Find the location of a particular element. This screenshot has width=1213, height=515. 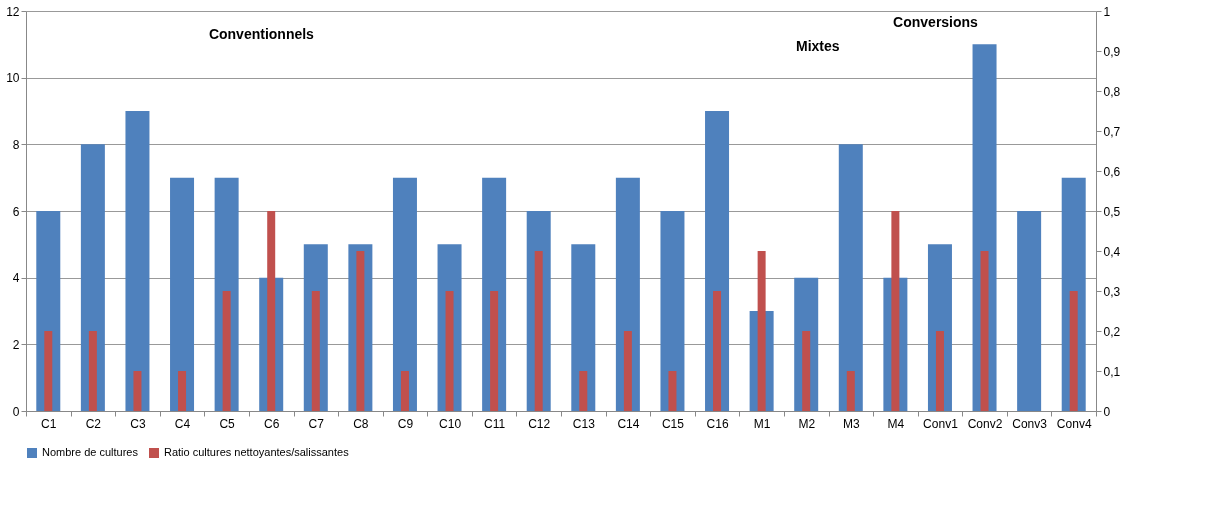

annotation: Conventionnels is located at coordinates (261, 34).